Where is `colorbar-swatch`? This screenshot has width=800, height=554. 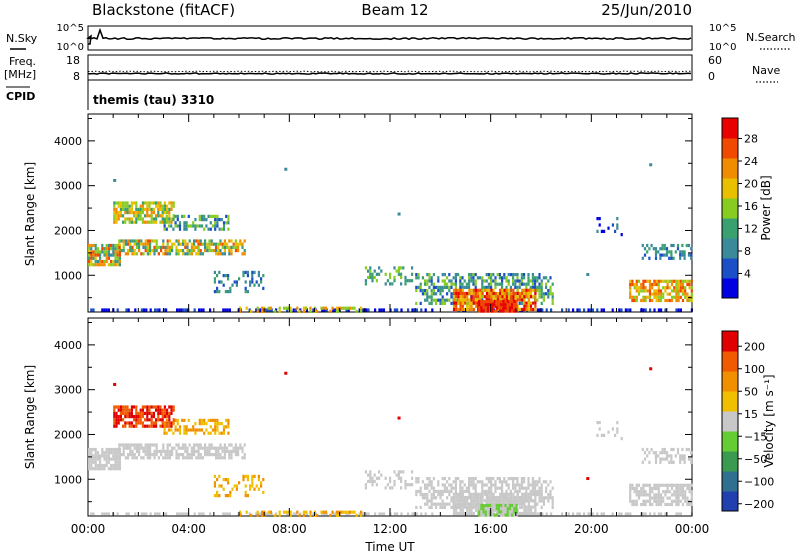
colorbar-swatch is located at coordinates (730, 361).